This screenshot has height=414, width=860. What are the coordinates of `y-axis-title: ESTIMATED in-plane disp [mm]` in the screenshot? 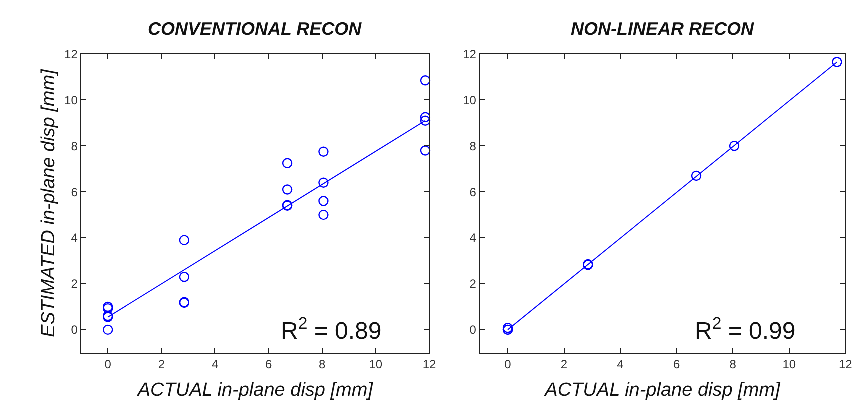 It's located at (49, 203).